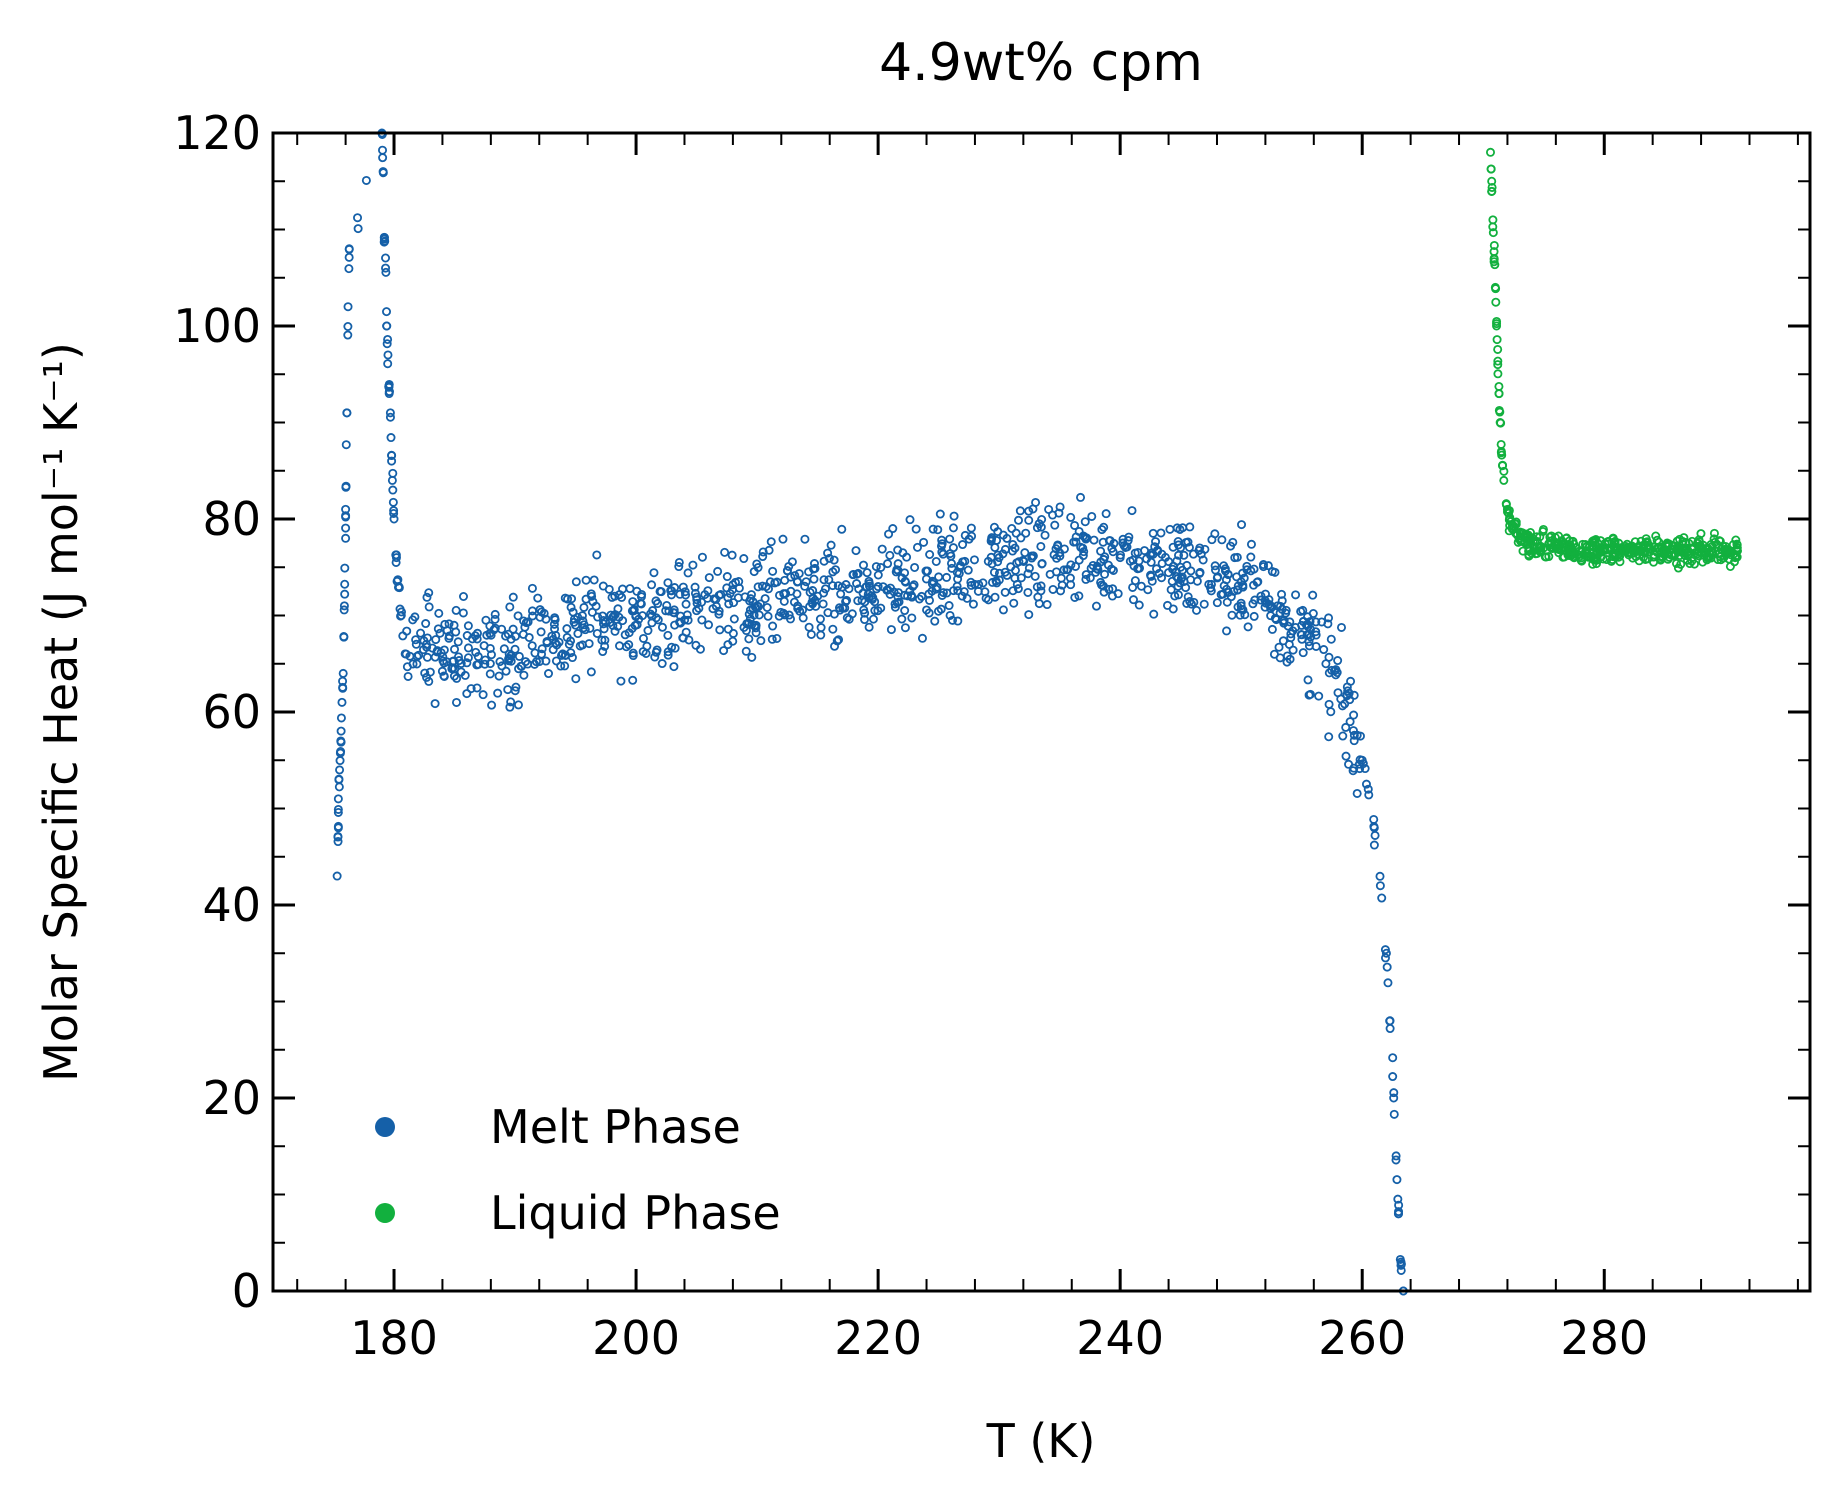 This screenshot has height=1494, width=1836. Describe the element at coordinates (1041, 1441) in the screenshot. I see `x-axis-label: T (K)` at that location.